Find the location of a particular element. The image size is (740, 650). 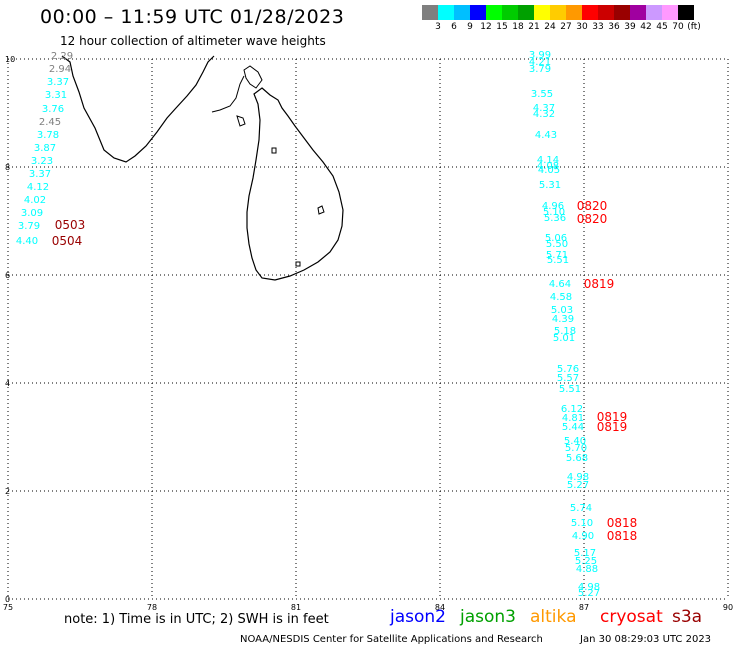

wave-height-label: 4.81 is located at coordinates (573, 418).